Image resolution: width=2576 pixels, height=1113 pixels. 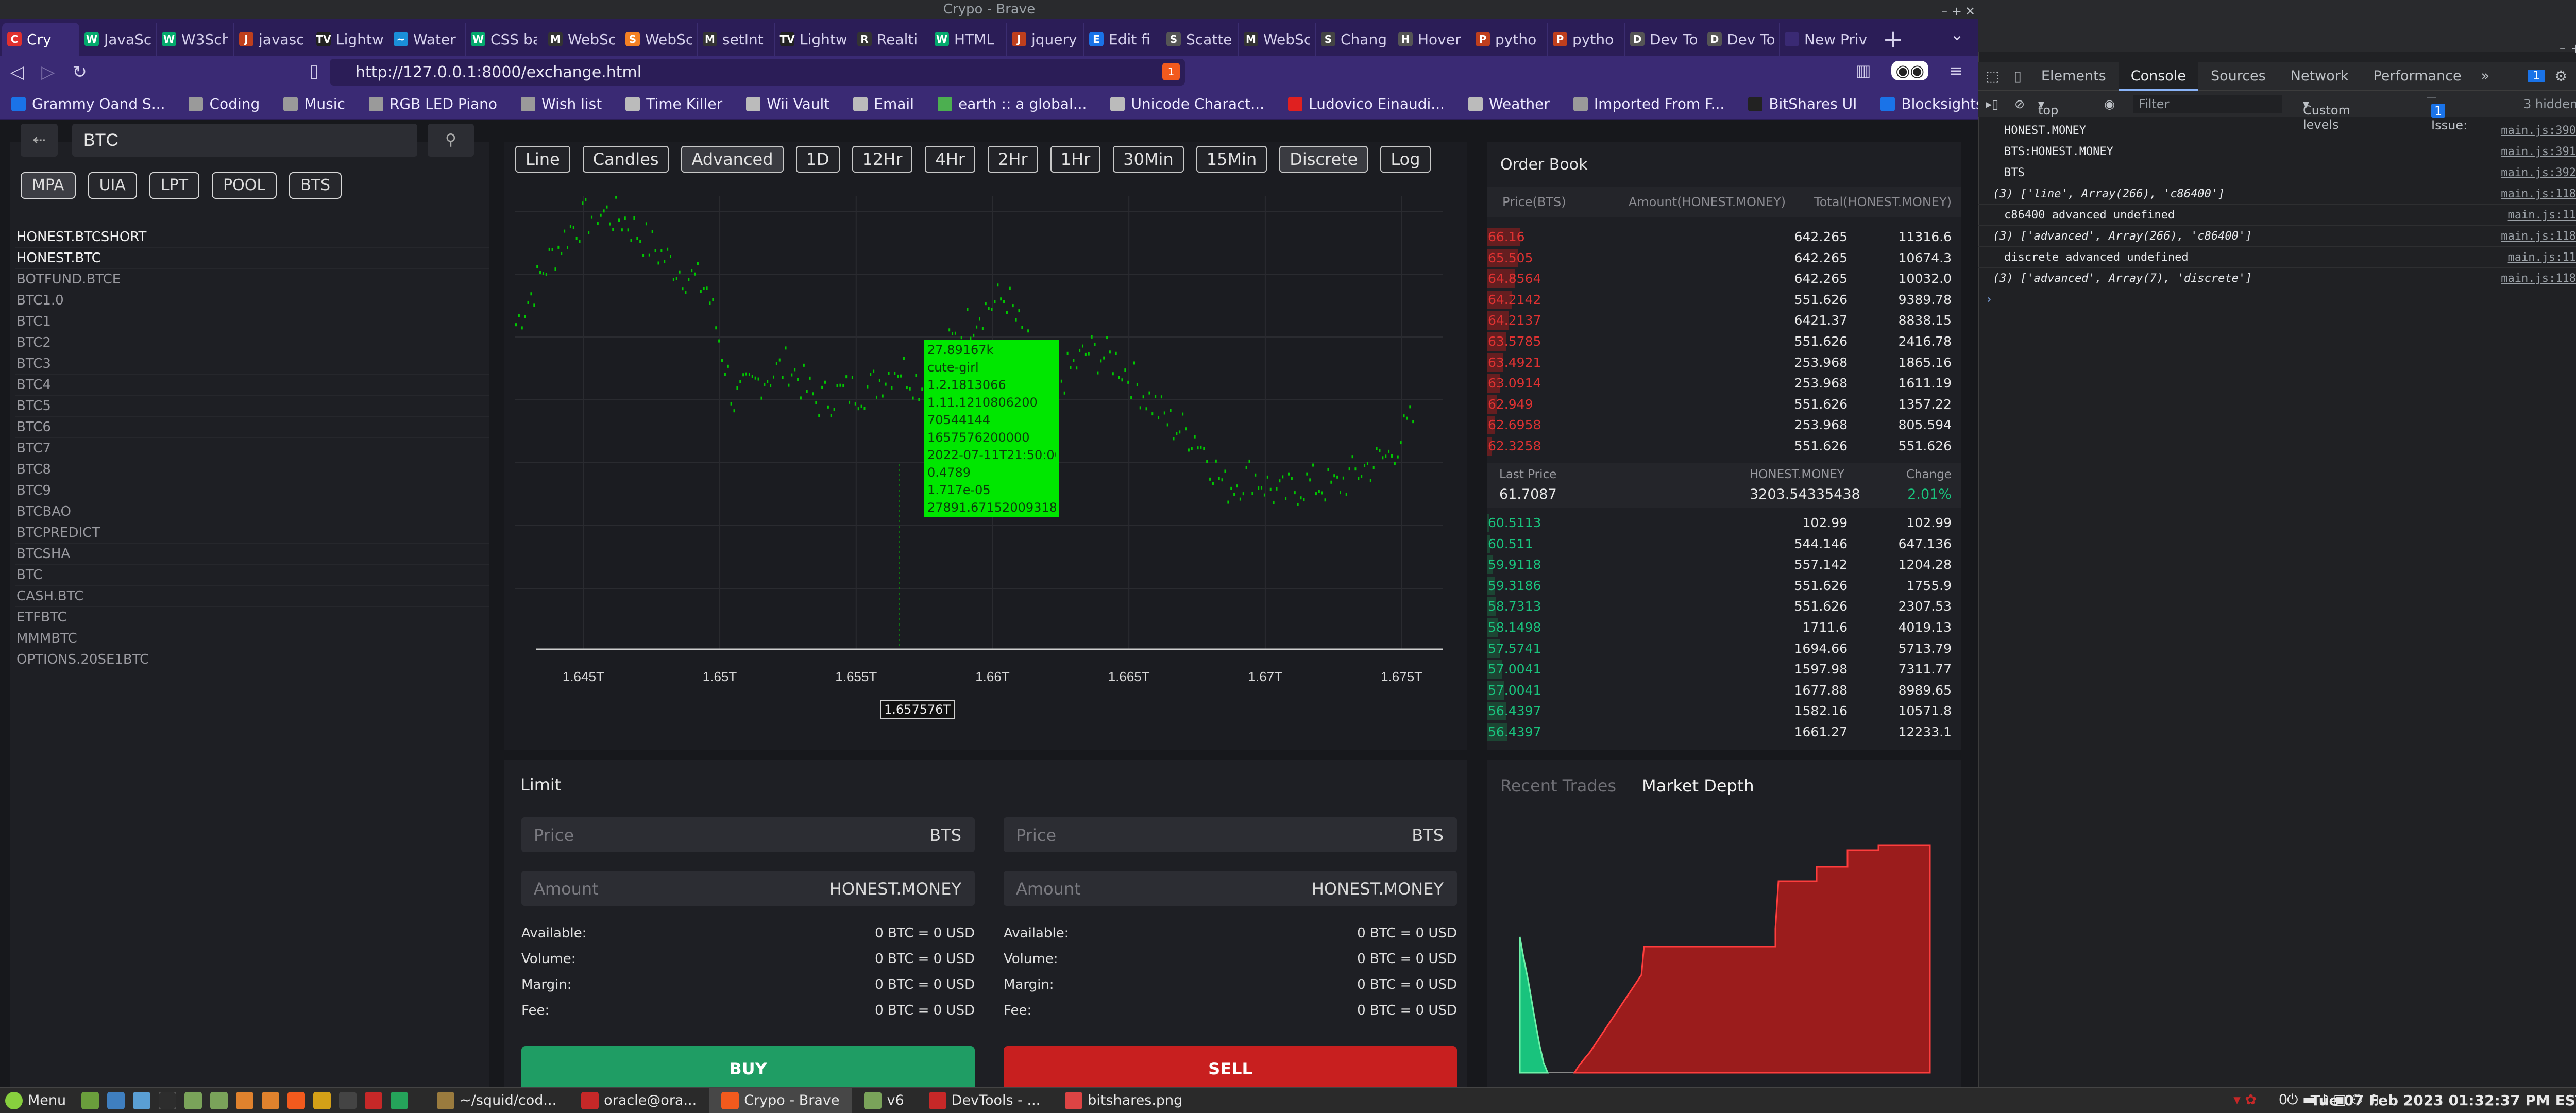 What do you see at coordinates (1724, 690) in the screenshot?
I see `bid-row: 57.0041 1677.88 8989.65` at bounding box center [1724, 690].